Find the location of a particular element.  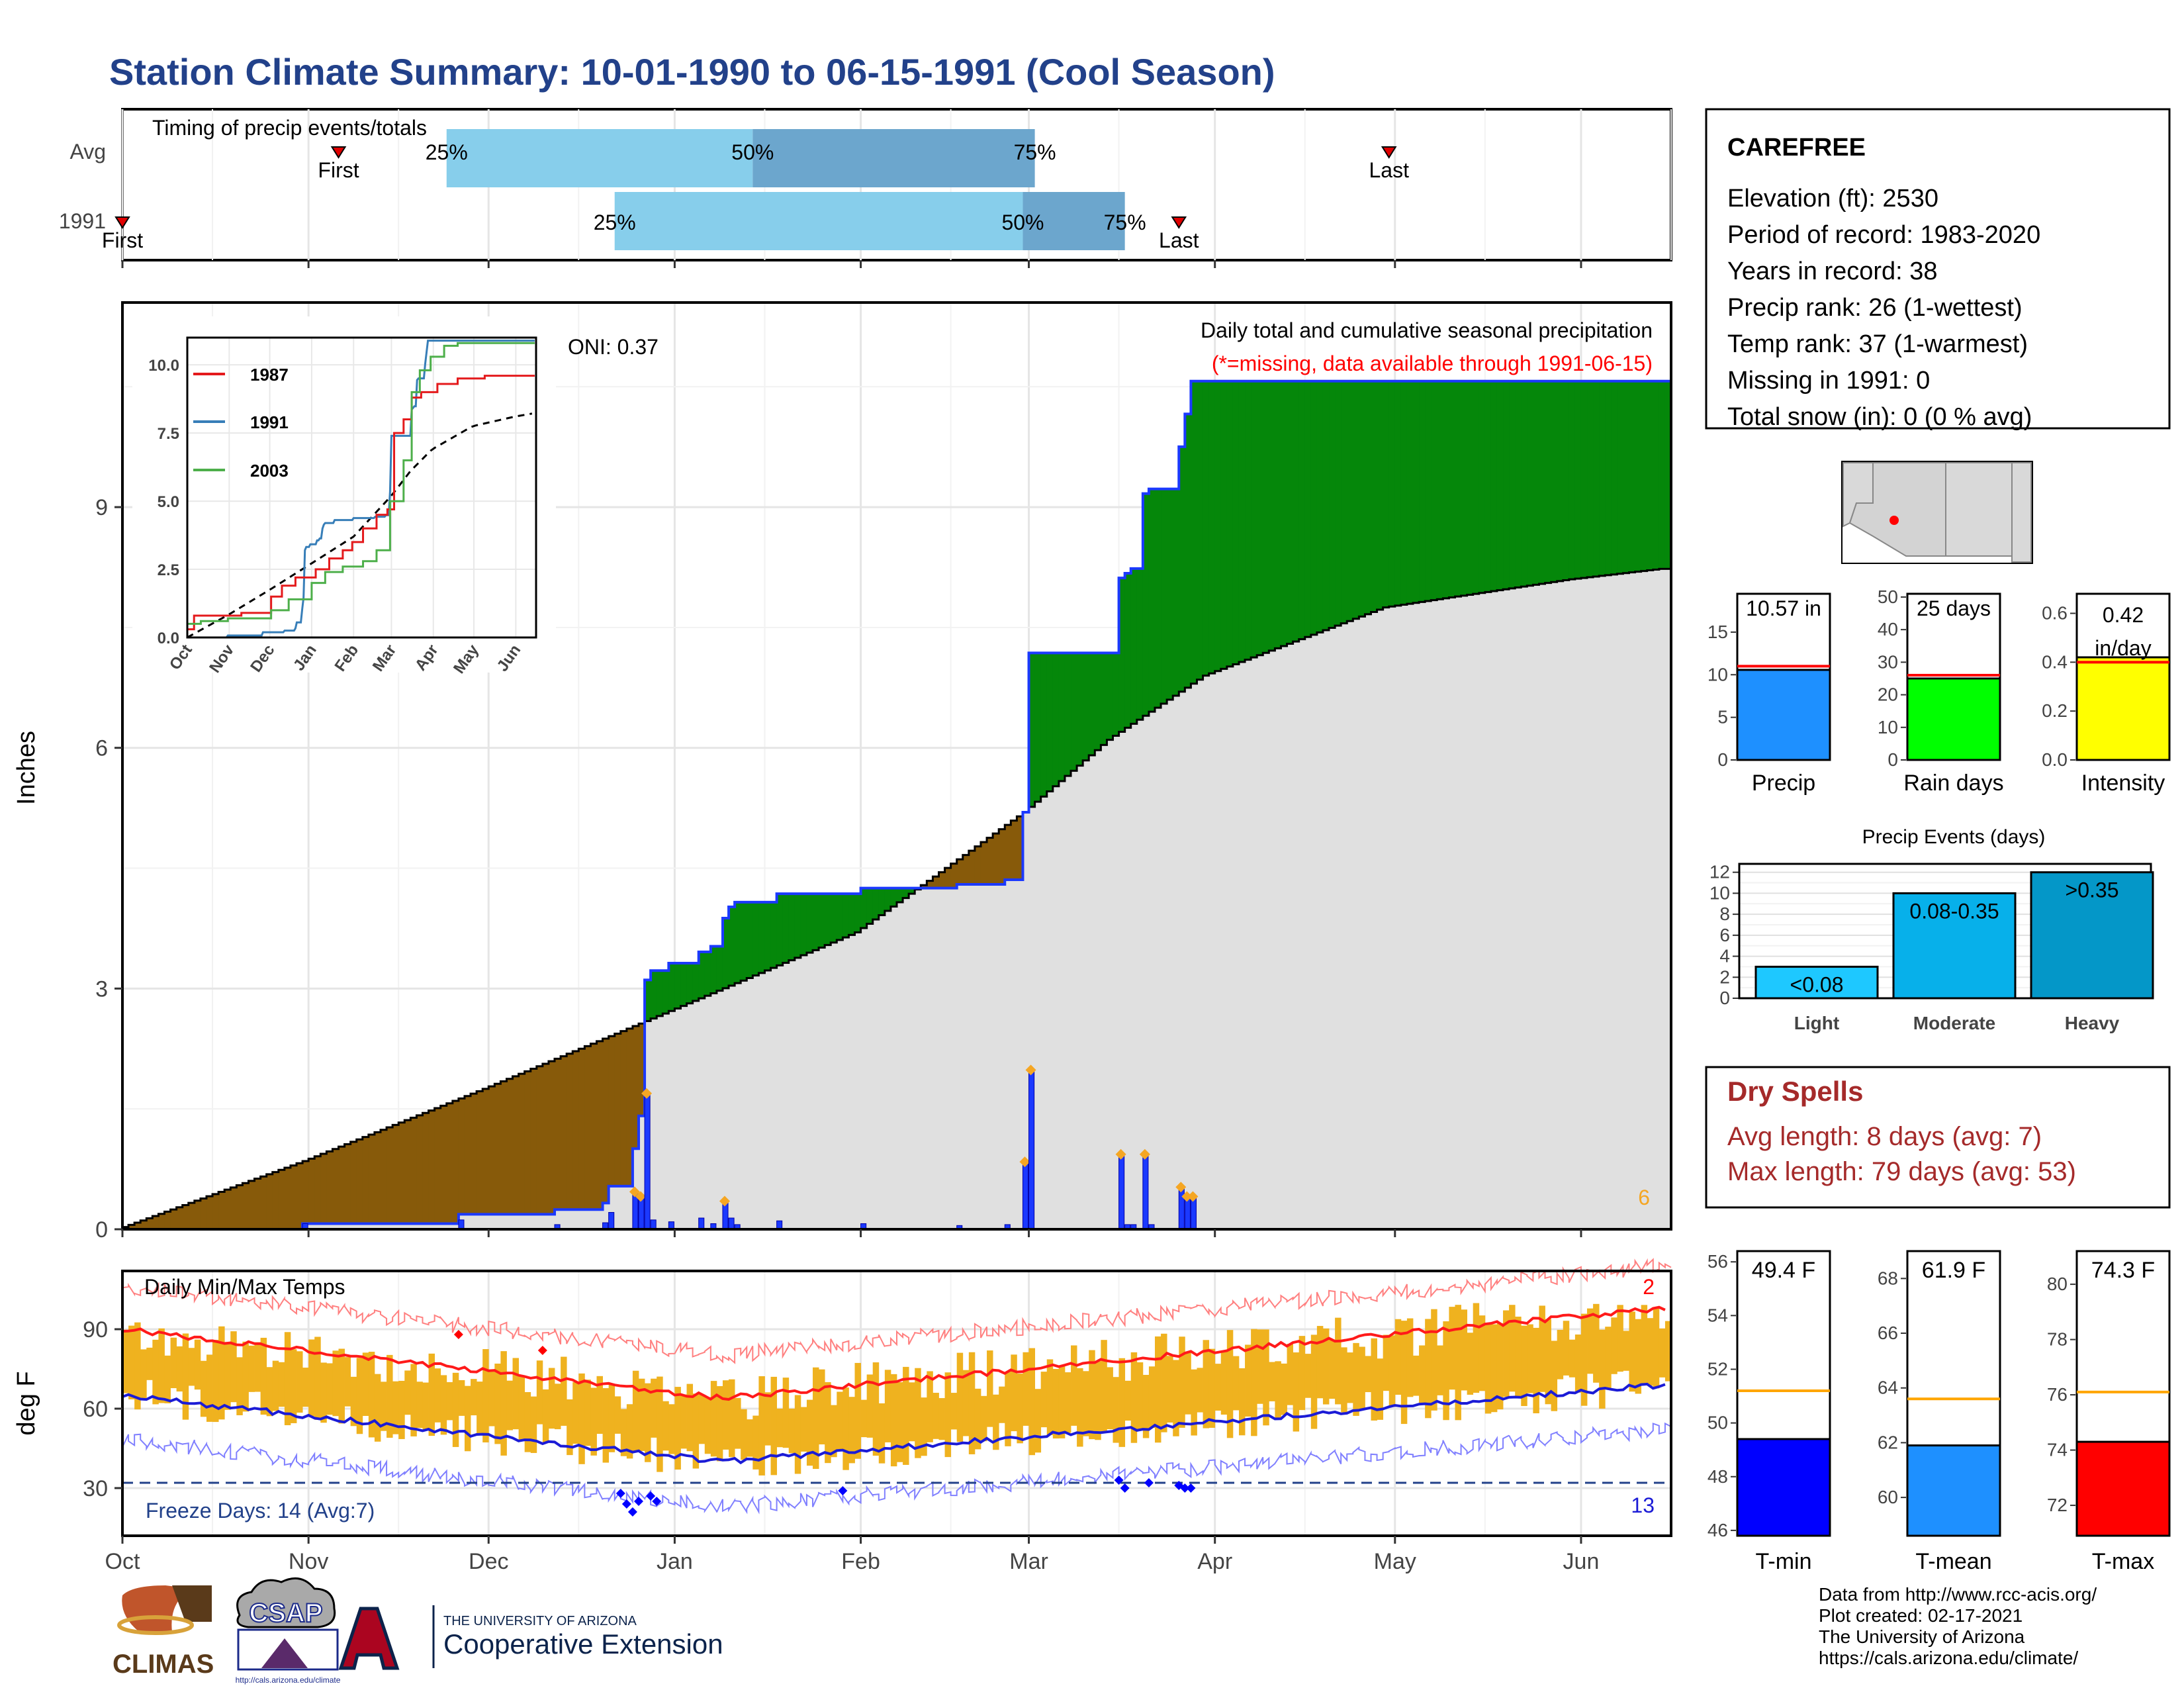

credit-line-3: The University of Arizona is located at coordinates (1922, 1636).